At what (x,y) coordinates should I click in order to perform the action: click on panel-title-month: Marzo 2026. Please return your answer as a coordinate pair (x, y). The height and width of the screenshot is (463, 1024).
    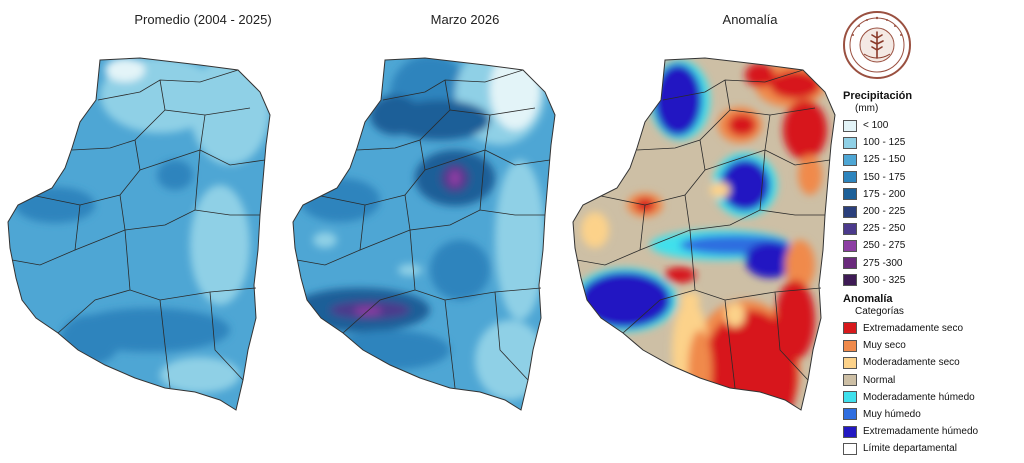
    Looking at the image, I should click on (465, 19).